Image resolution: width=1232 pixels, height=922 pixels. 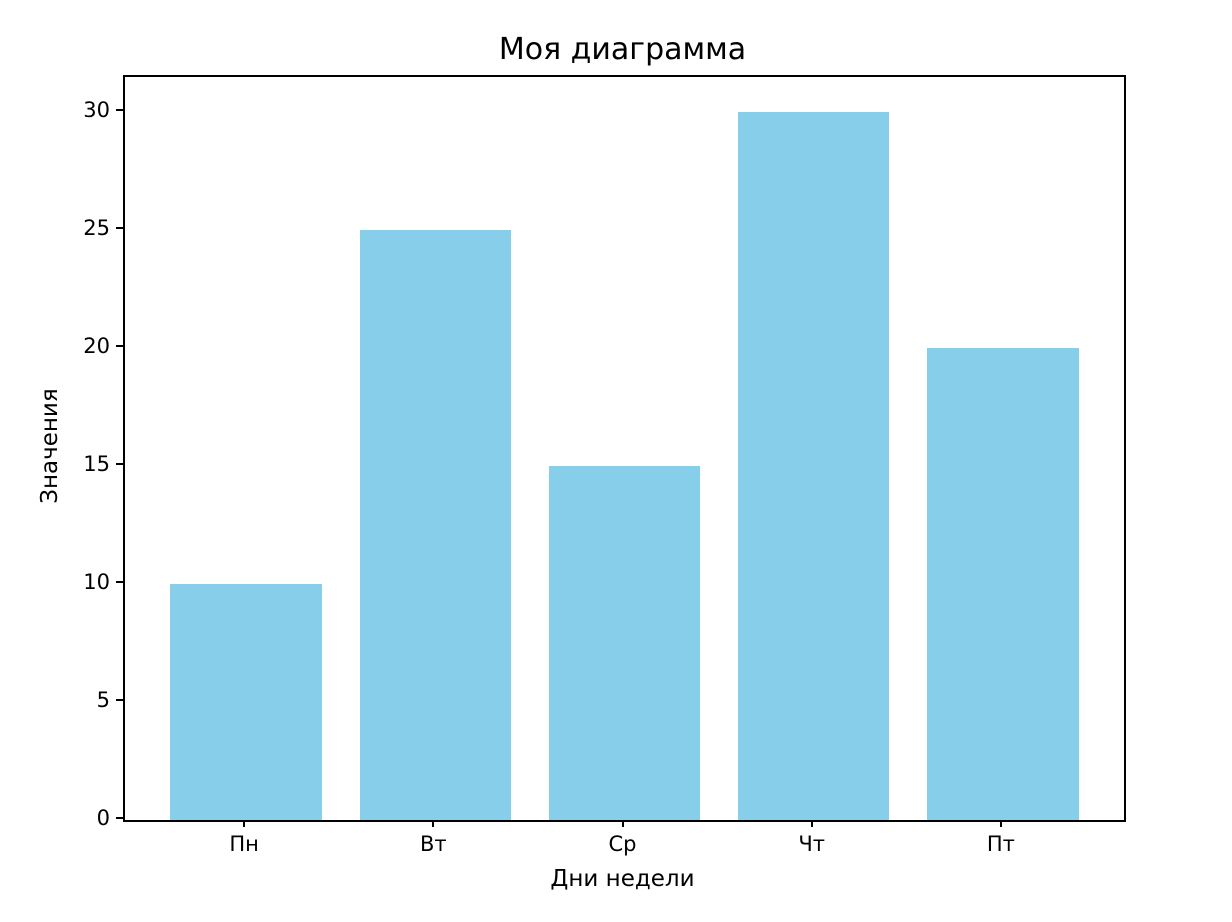 What do you see at coordinates (435, 525) in the screenshot?
I see `bar-Вт` at bounding box center [435, 525].